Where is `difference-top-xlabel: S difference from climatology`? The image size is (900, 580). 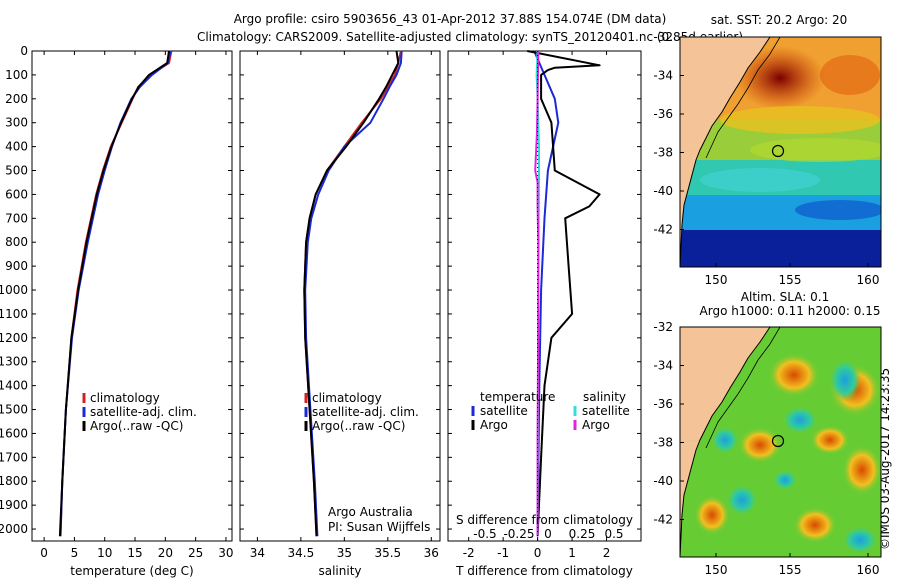
difference-top-xlabel: S difference from climatology is located at coordinates (544, 520).